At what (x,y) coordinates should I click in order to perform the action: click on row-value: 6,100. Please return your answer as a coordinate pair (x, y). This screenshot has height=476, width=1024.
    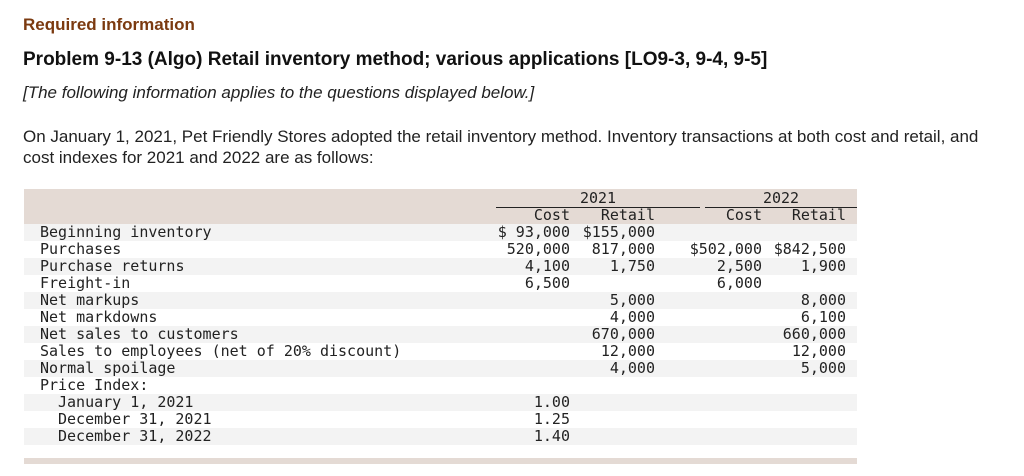
    Looking at the image, I should click on (823, 317).